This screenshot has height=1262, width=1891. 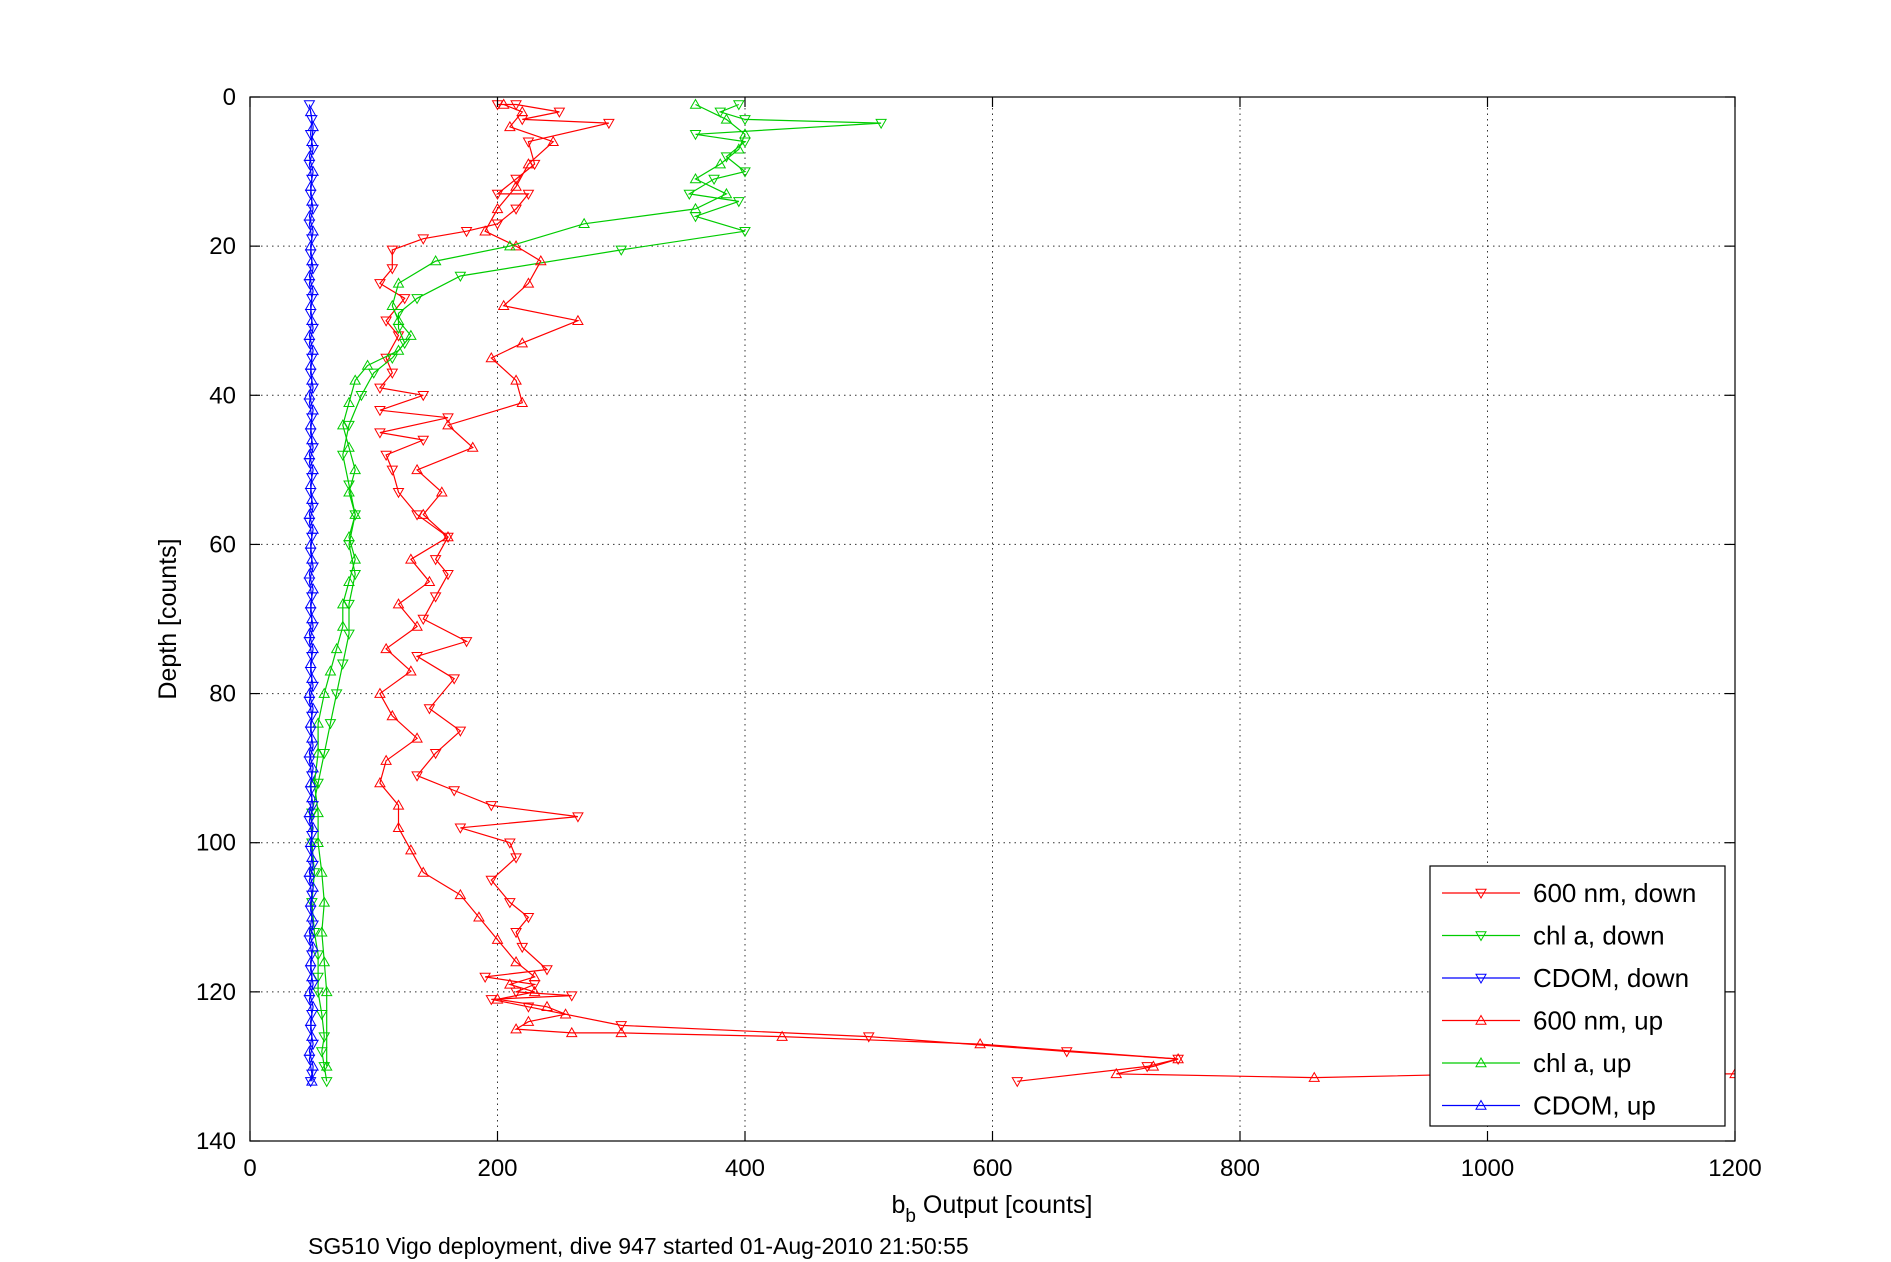 I want to click on legend-entry: CDOM, down, so click(x=1565, y=978).